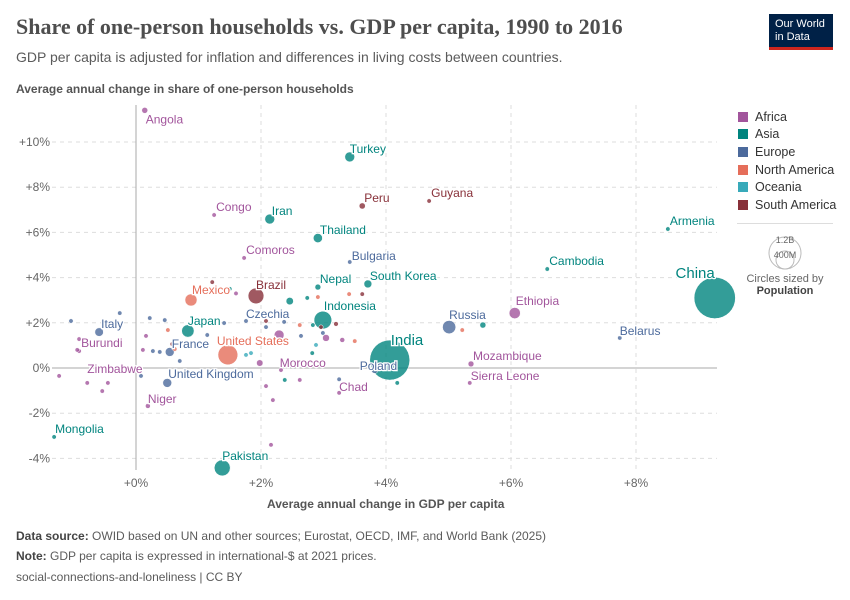  Describe the element at coordinates (785, 263) in the screenshot. I see `size-legend: 1.2B 400M Circles sized by Population` at that location.